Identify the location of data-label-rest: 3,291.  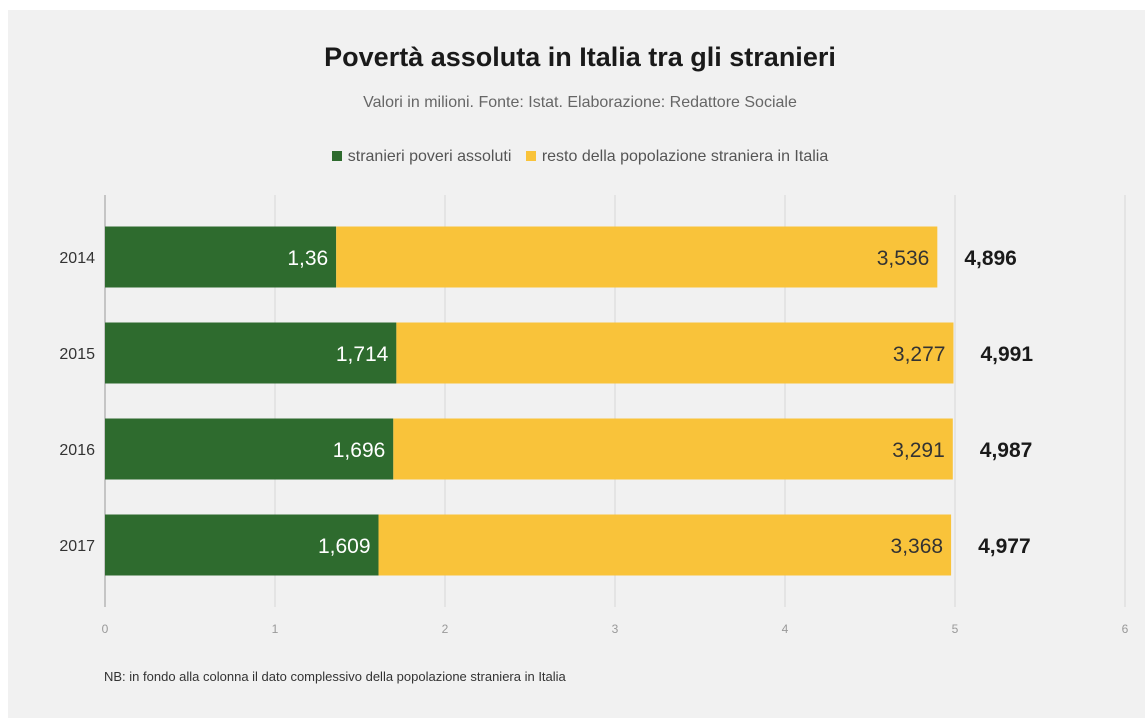
(918, 450).